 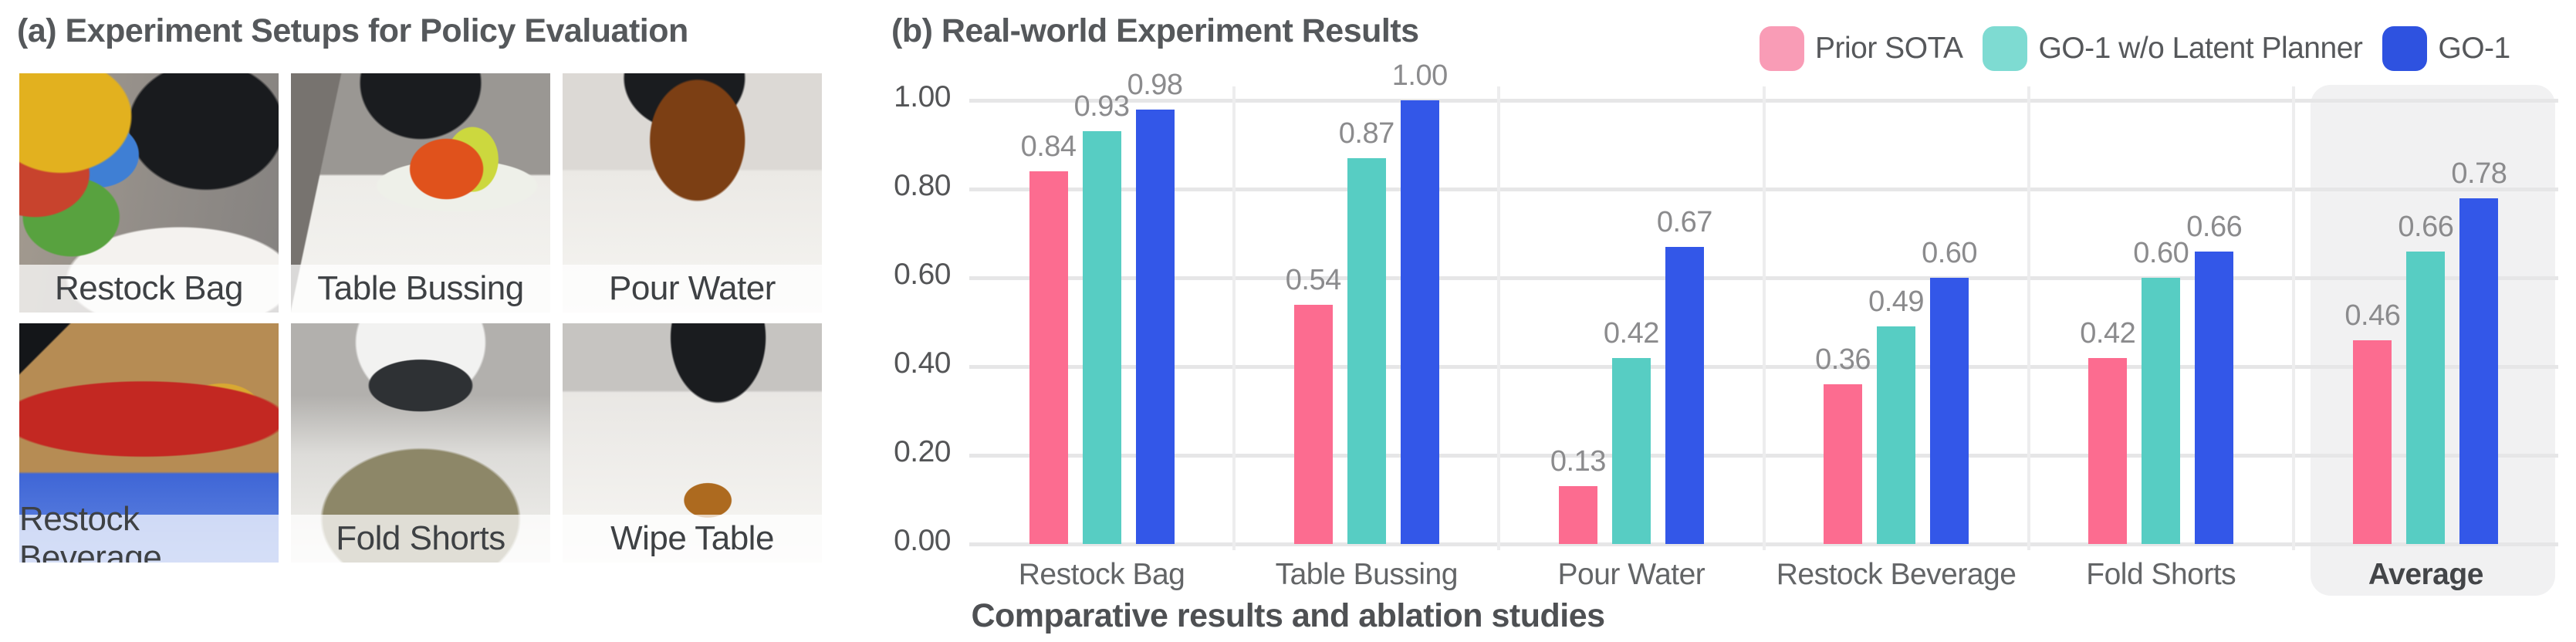 What do you see at coordinates (1896, 574) in the screenshot?
I see `category-label: Restock Beverage` at bounding box center [1896, 574].